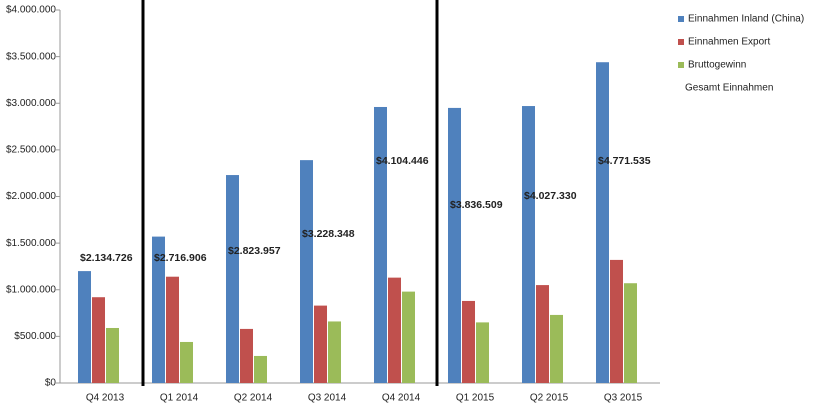  I want to click on y-tick-label: $4.000.000, so click(31, 10).